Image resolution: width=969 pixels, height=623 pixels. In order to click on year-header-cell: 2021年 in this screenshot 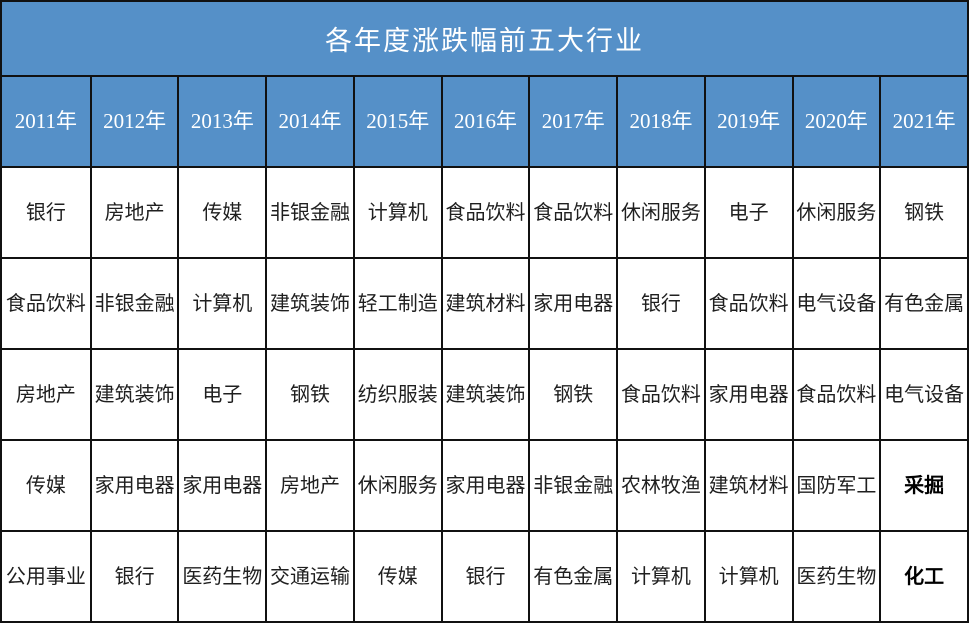, I will do `click(923, 120)`.